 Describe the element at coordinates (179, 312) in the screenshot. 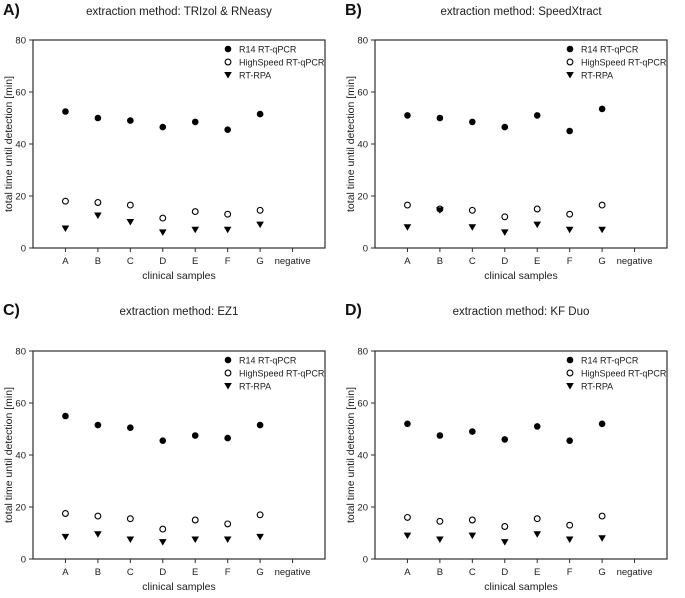

I see `chart-title-c: extraction method: EZ1` at that location.